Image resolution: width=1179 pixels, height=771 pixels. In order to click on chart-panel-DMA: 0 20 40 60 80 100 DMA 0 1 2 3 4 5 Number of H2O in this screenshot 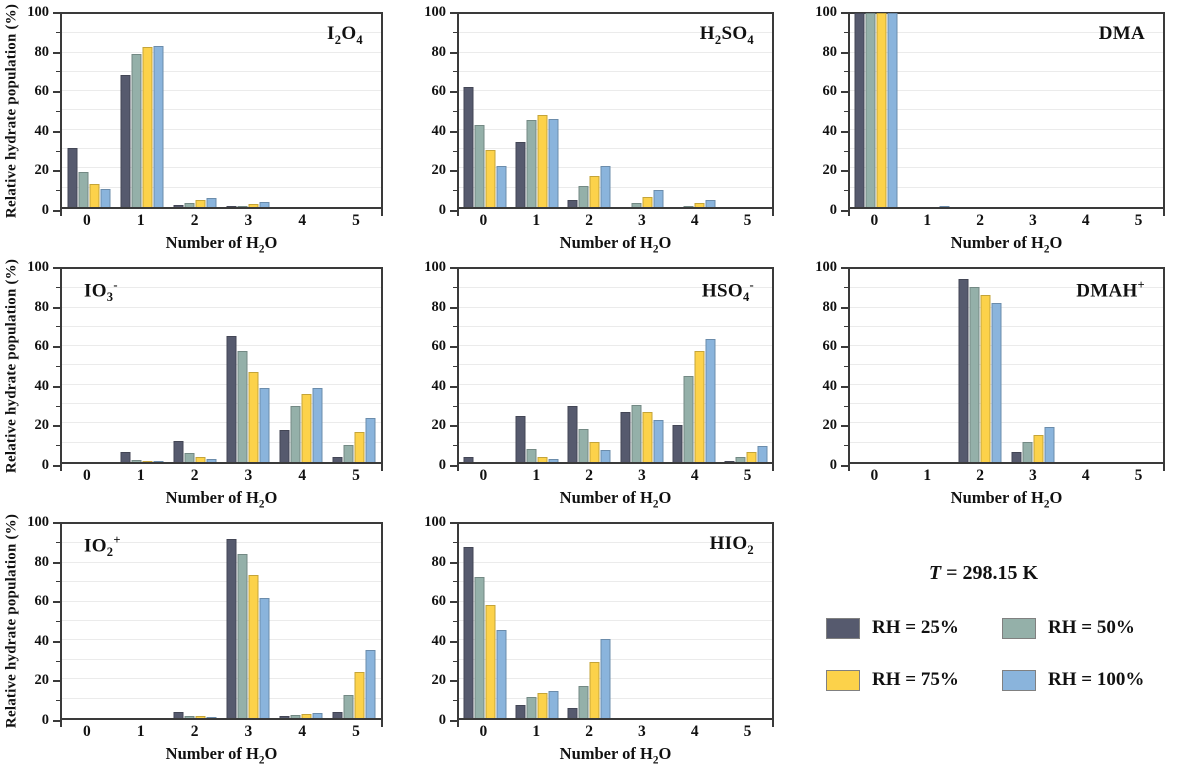, I will do `click(983, 127)`.